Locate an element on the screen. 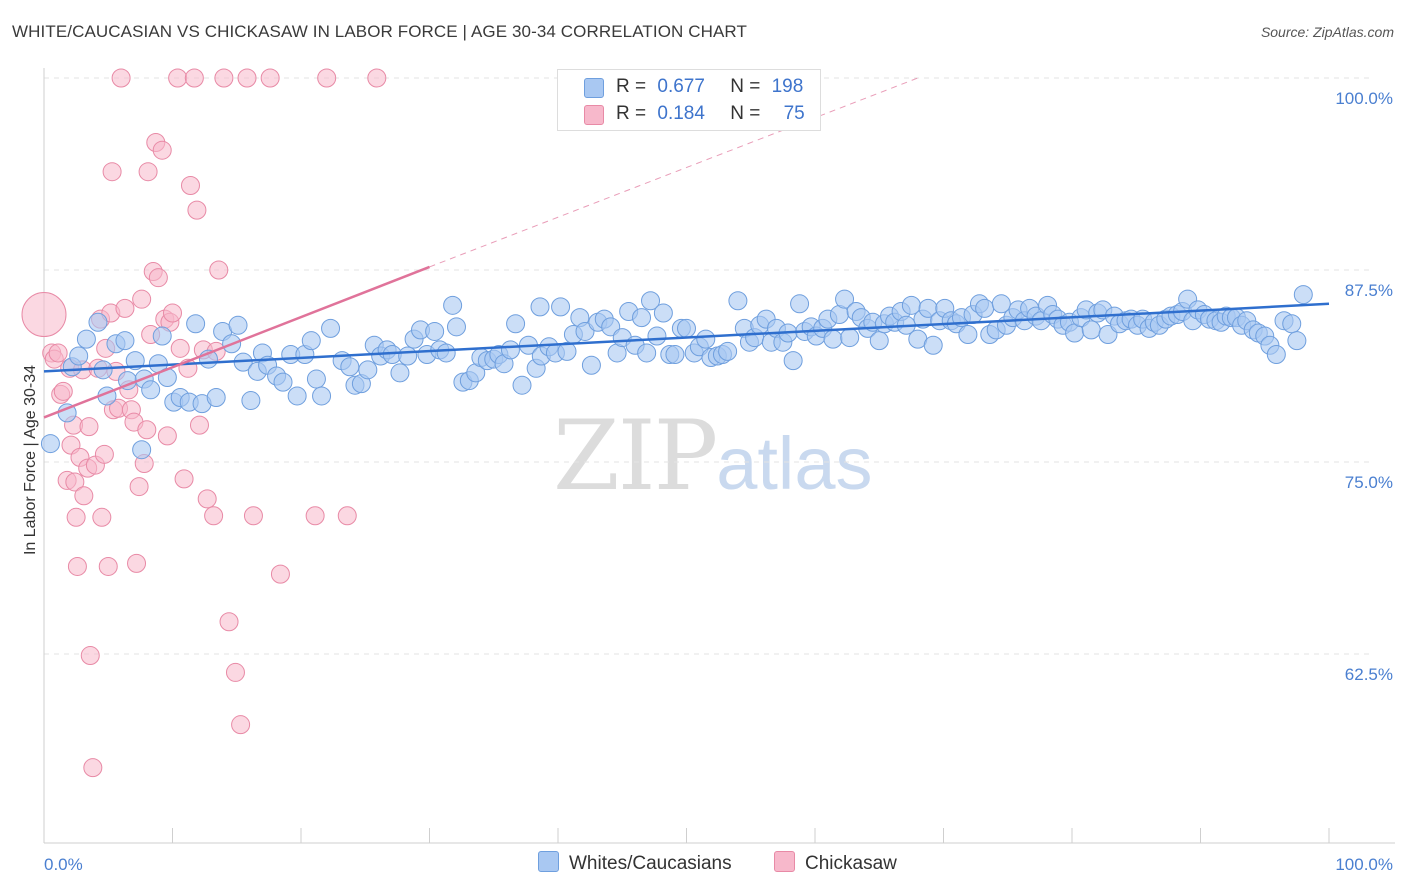  blue-swatch is located at coordinates (548, 861).